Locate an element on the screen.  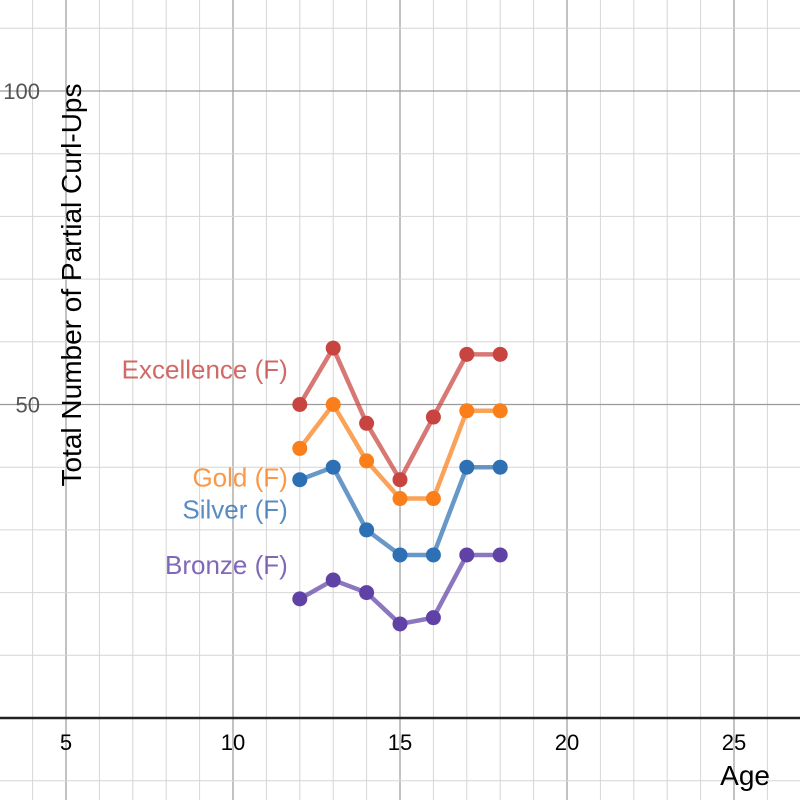
series-label: Gold (F) is located at coordinates (239, 477).